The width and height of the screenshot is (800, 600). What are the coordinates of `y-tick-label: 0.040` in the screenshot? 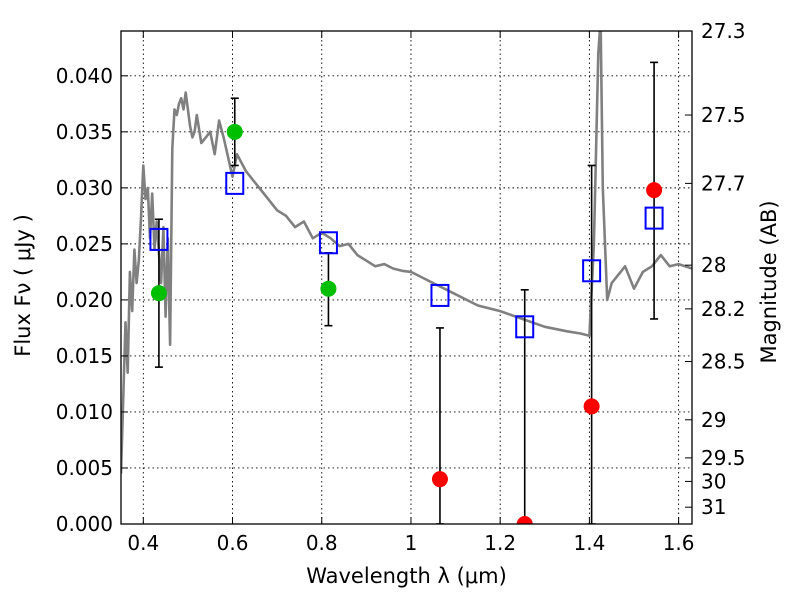 It's located at (84, 76).